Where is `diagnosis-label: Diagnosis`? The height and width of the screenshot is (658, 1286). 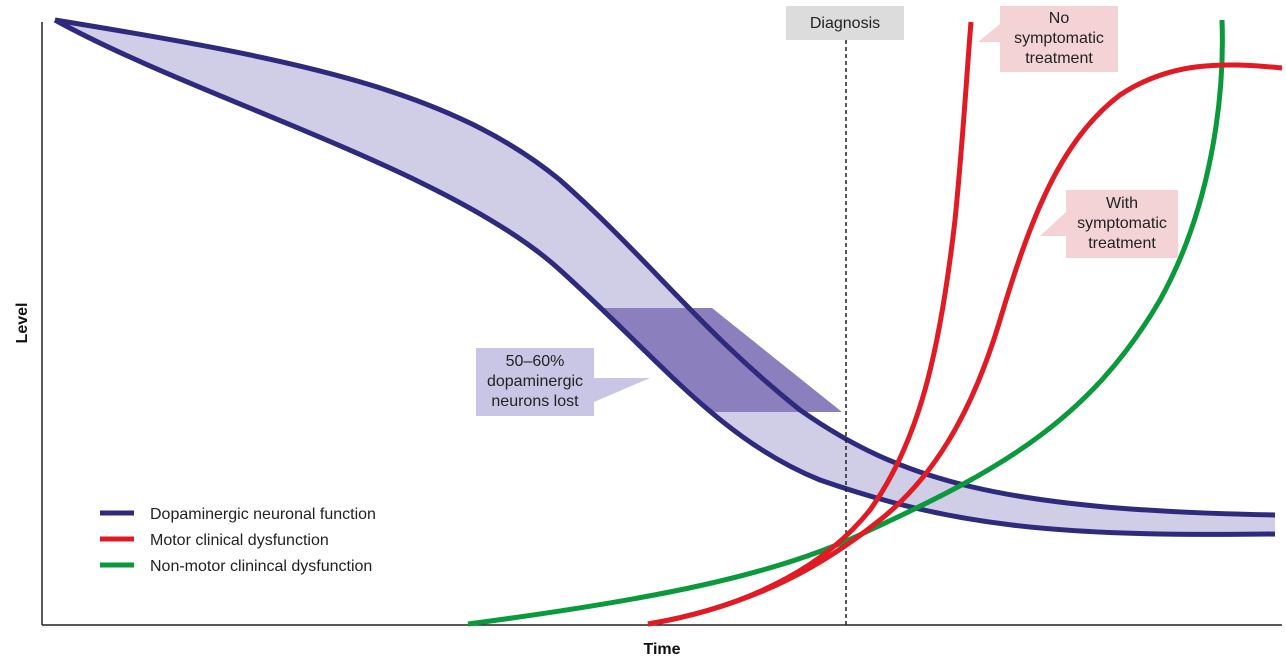 diagnosis-label: Diagnosis is located at coordinates (845, 23).